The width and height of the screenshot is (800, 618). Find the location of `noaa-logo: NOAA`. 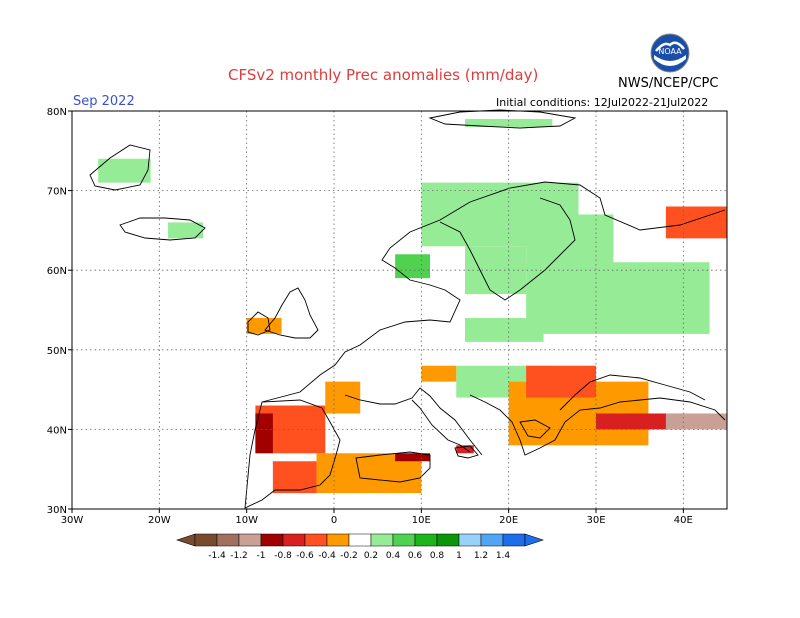

noaa-logo: NOAA is located at coordinates (670, 53).